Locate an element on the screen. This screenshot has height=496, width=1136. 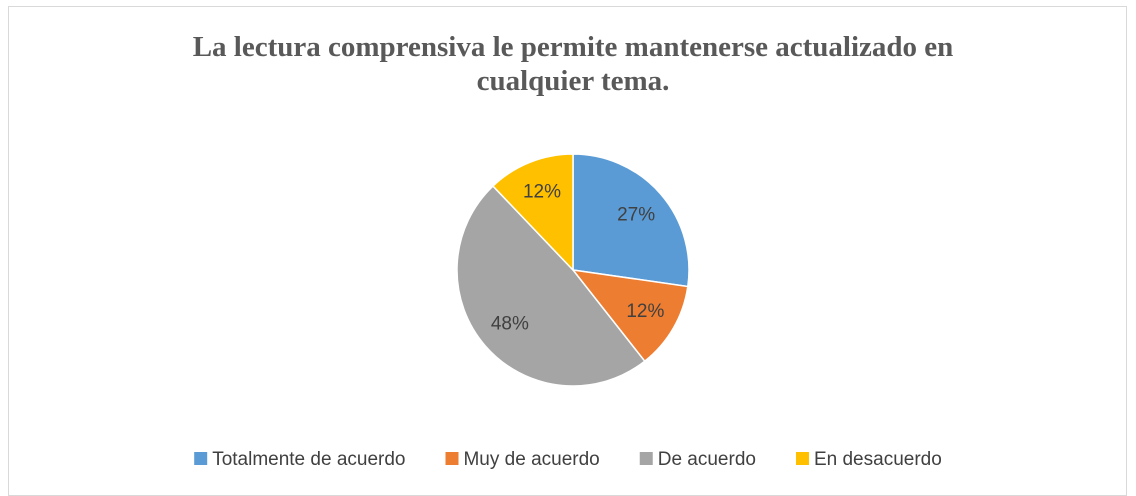
legend-label: De acuerdo is located at coordinates (707, 459).